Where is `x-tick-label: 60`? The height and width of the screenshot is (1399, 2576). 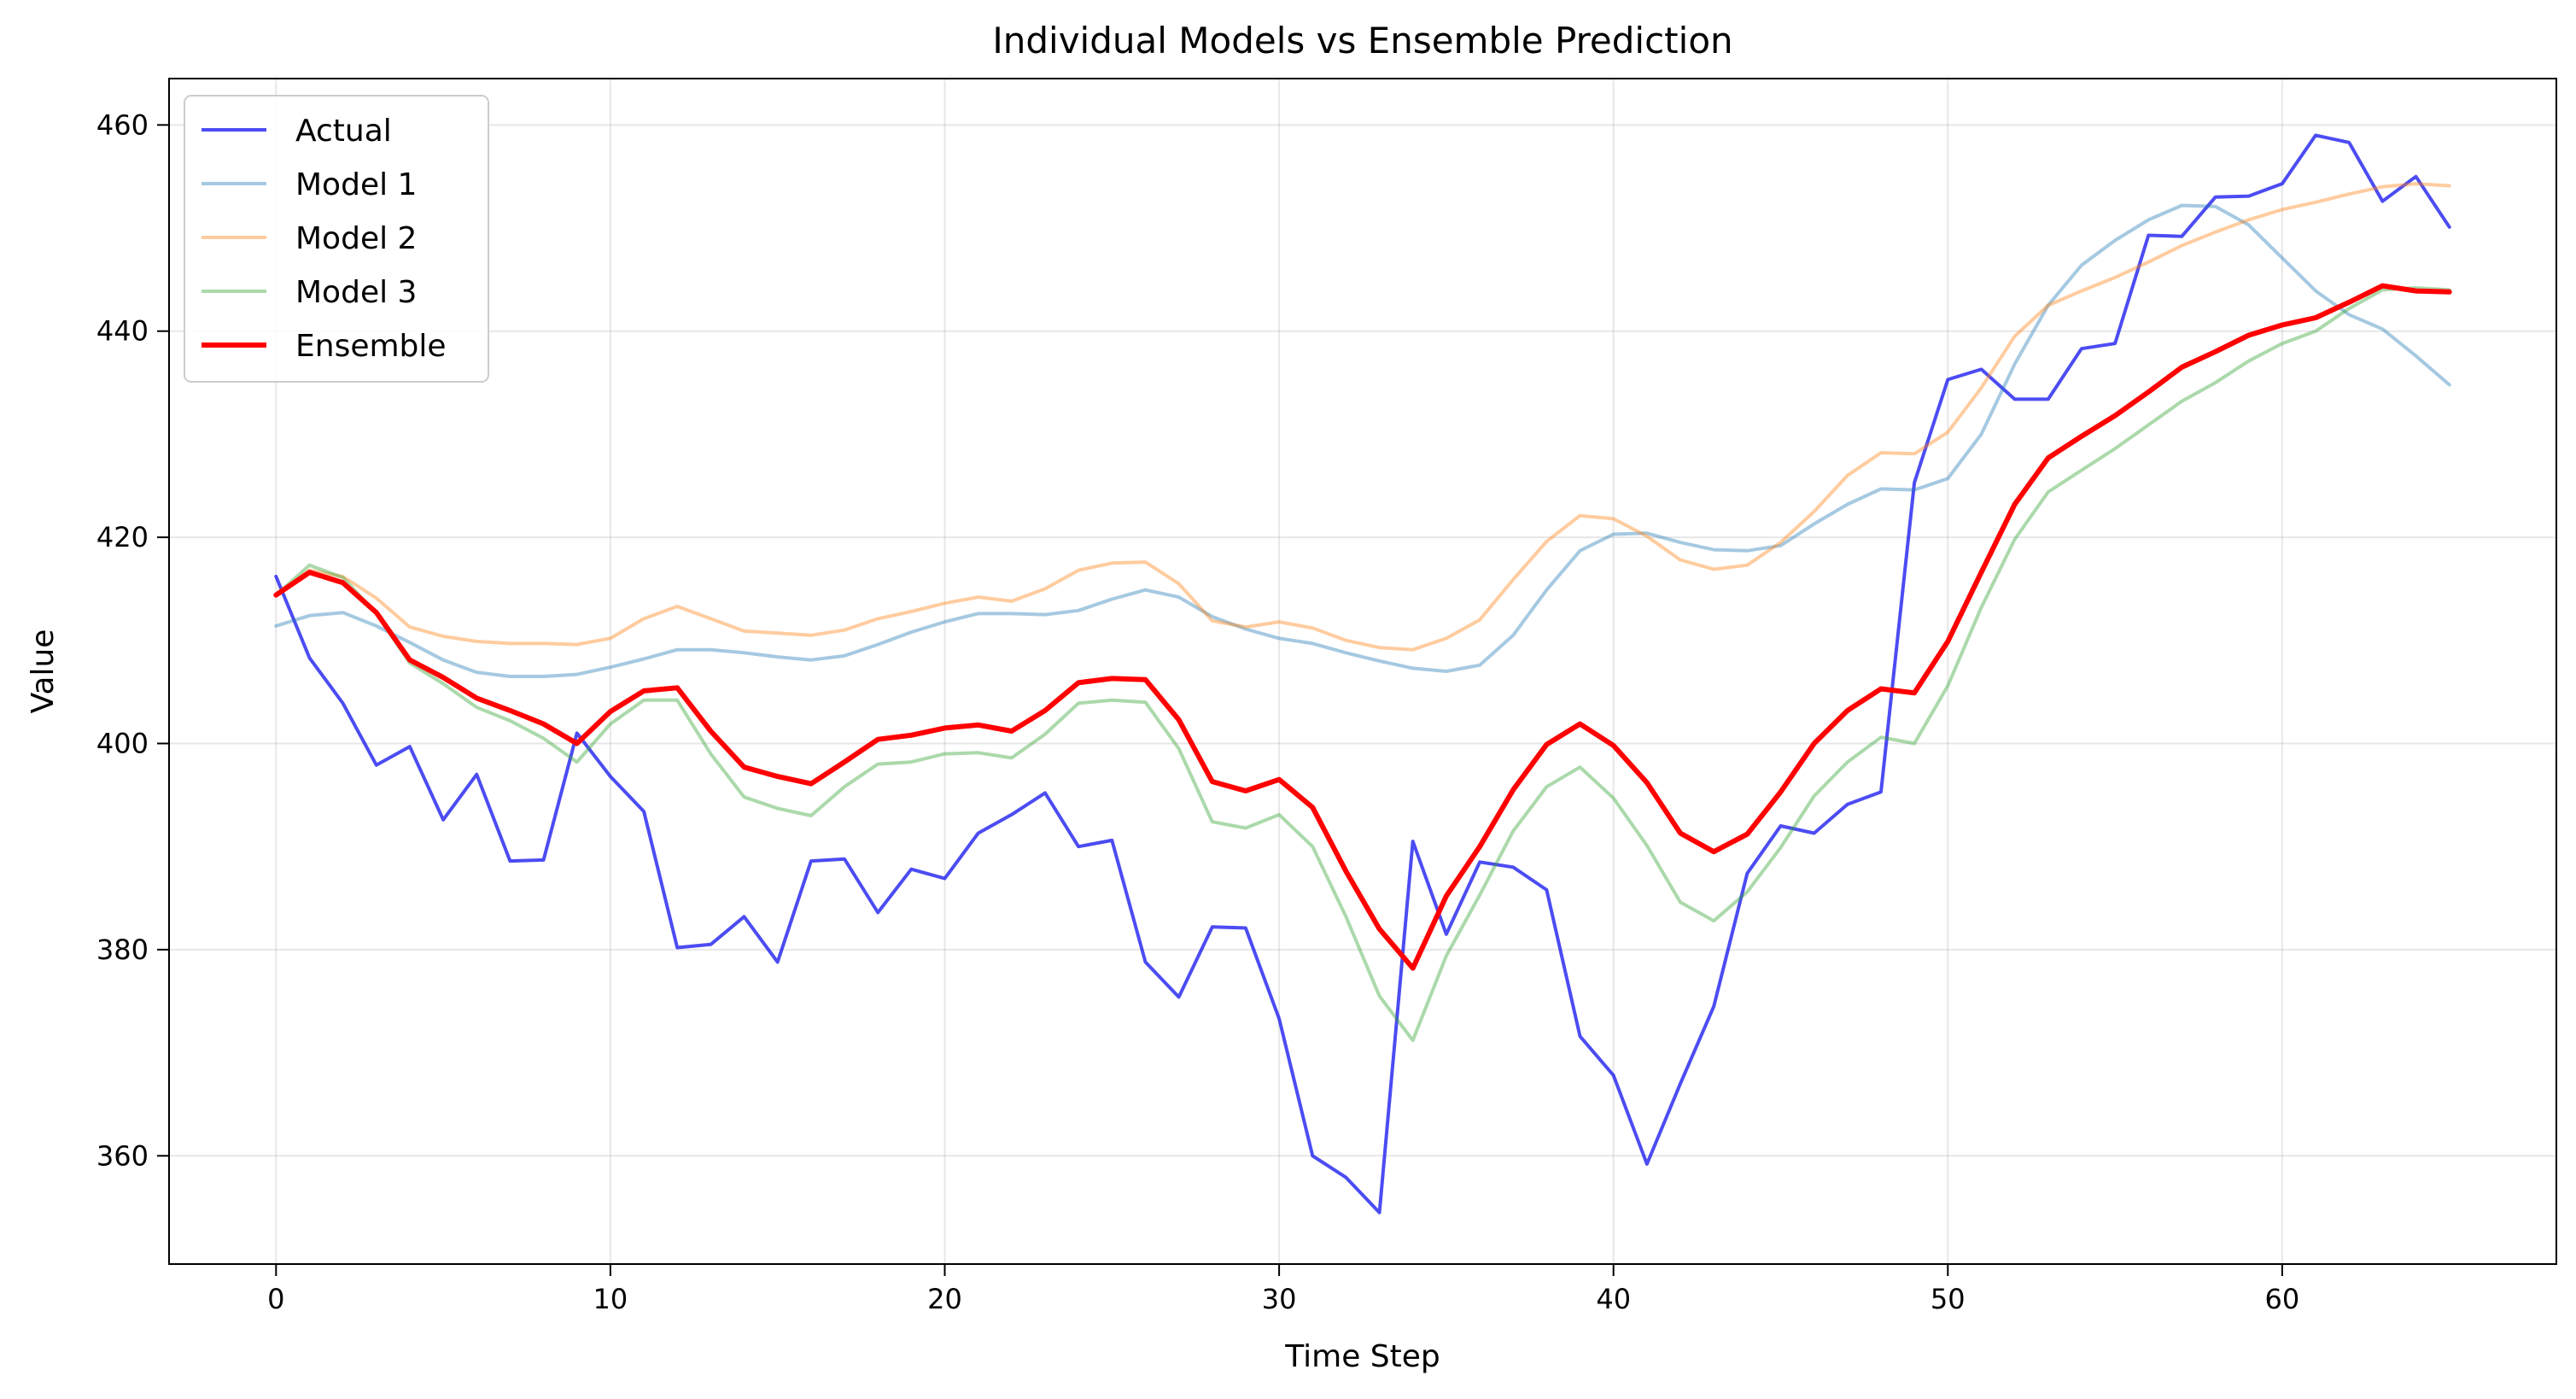 x-tick-label: 60 is located at coordinates (2282, 1299).